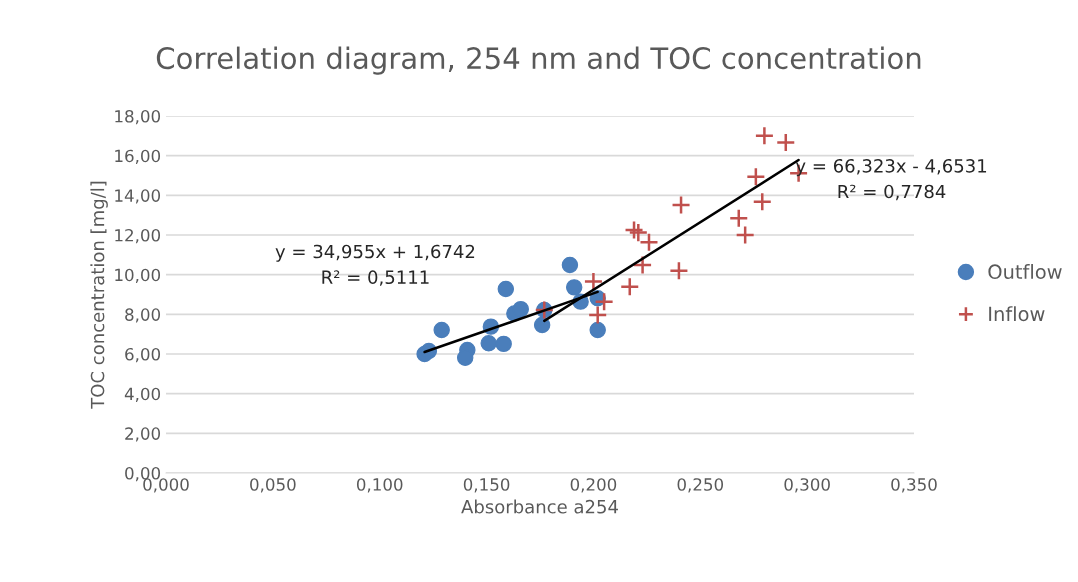 This screenshot has width=1078, height=582. Describe the element at coordinates (539, 506) in the screenshot. I see `x-axis-title: Absorbance a254` at that location.